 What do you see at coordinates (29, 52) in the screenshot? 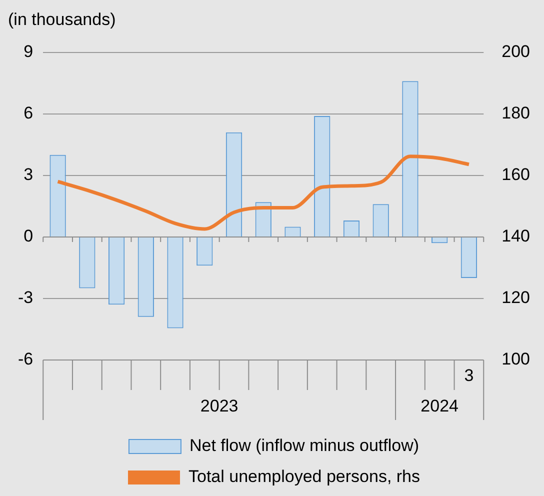
I see `y-tick-label: 9` at bounding box center [29, 52].